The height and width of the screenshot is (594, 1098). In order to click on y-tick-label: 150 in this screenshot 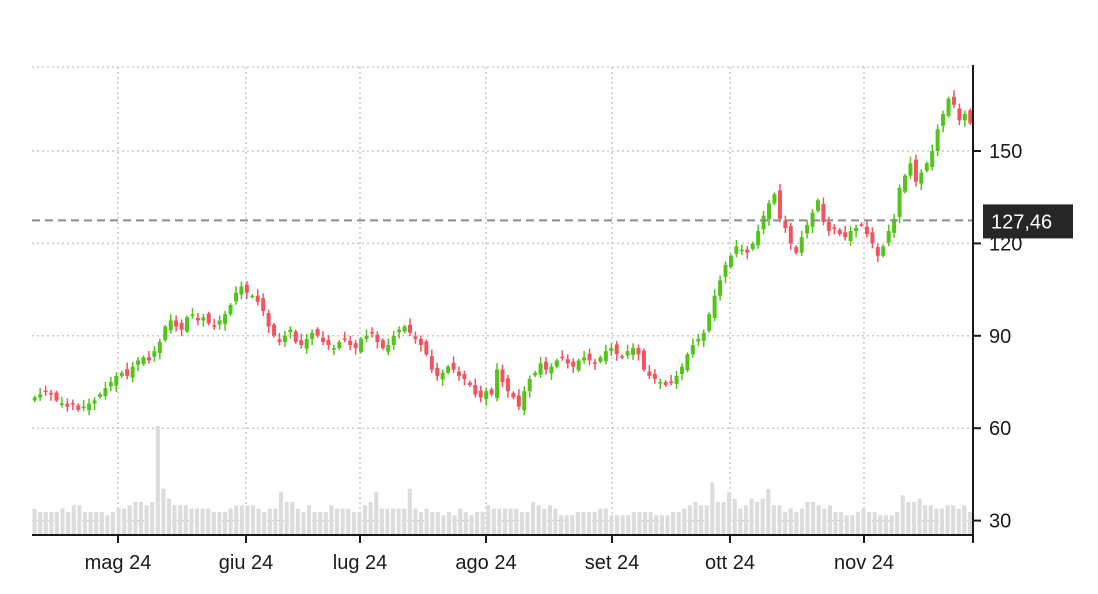, I will do `click(1005, 152)`.